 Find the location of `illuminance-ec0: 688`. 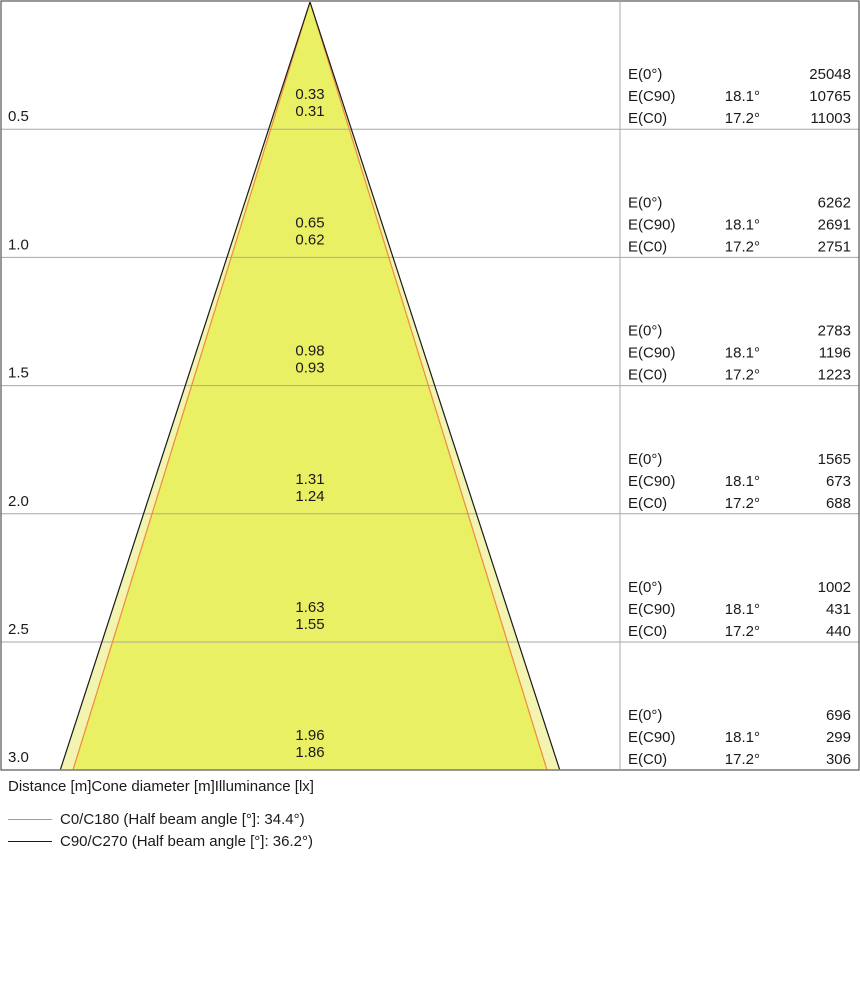

illuminance-ec0: 688 is located at coordinates (838, 503).